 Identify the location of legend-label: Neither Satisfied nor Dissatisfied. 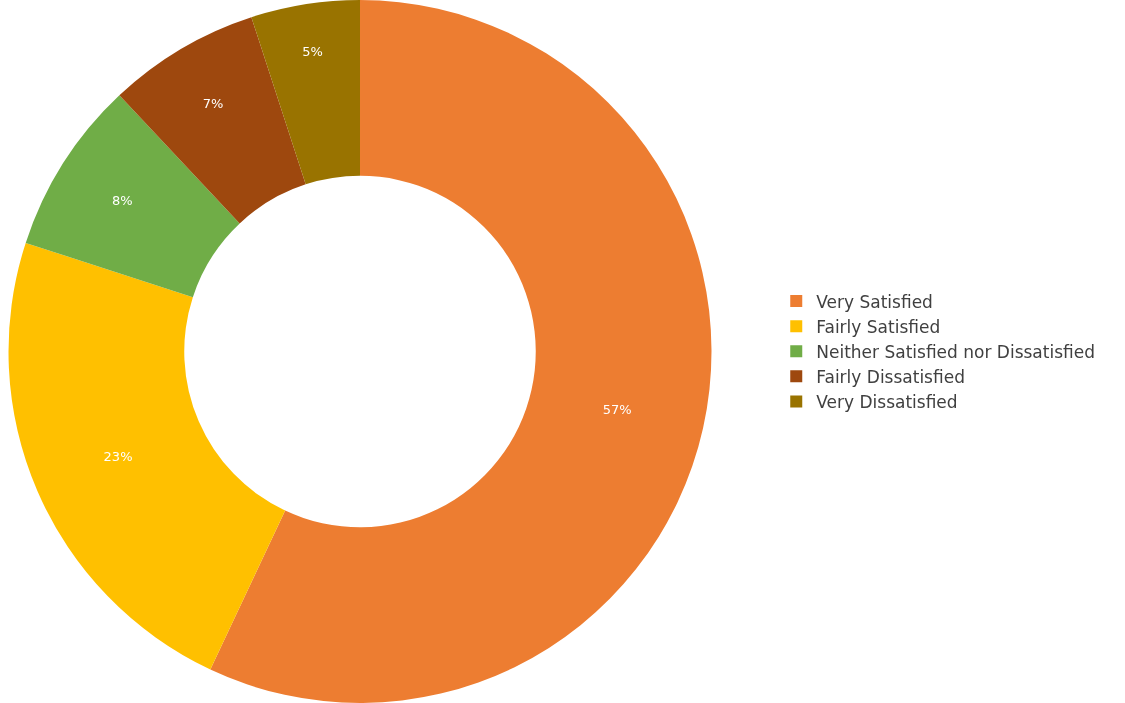
(955, 351).